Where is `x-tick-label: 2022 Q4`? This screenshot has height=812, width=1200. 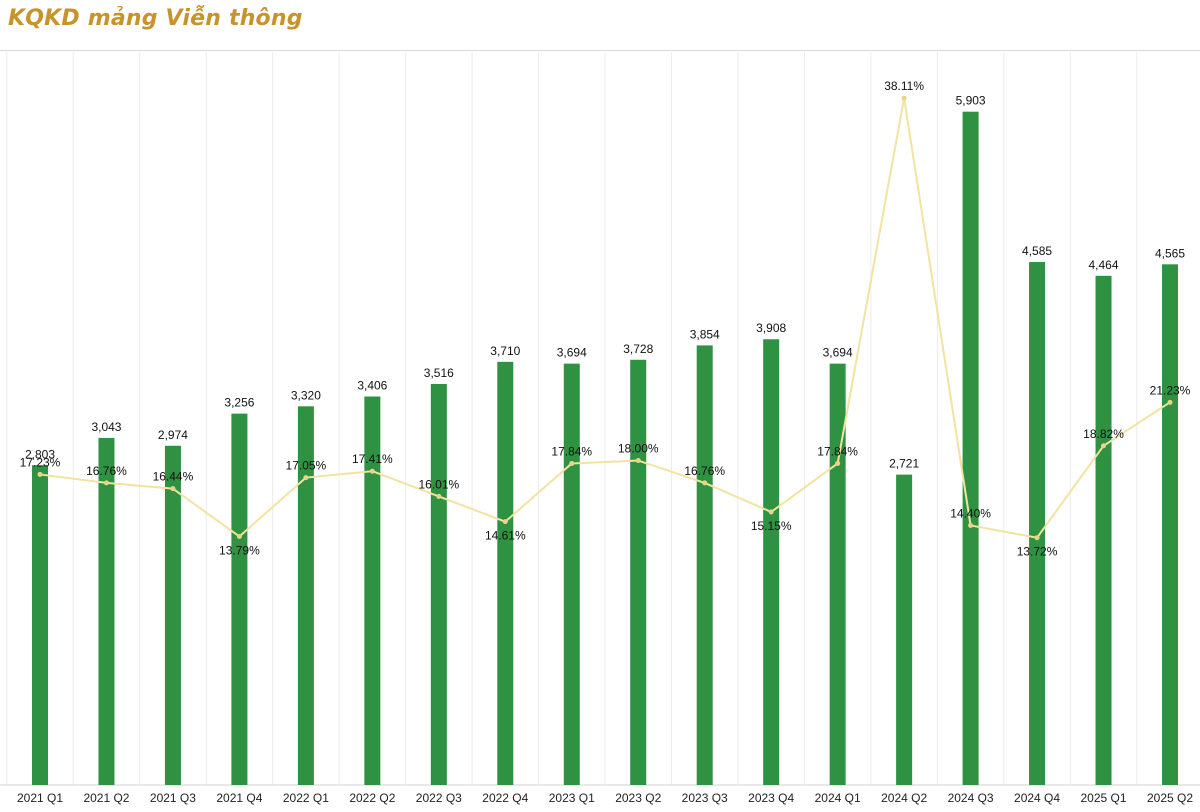 x-tick-label: 2022 Q4 is located at coordinates (505, 798).